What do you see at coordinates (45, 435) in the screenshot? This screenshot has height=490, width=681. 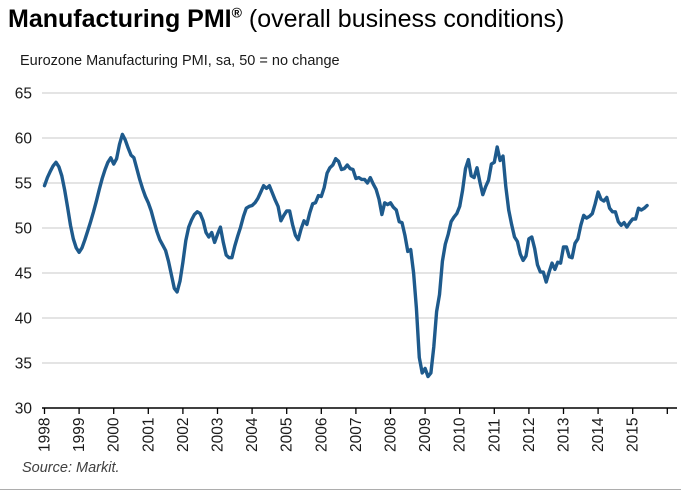 I see `x-tick-label: 1998` at bounding box center [45, 435].